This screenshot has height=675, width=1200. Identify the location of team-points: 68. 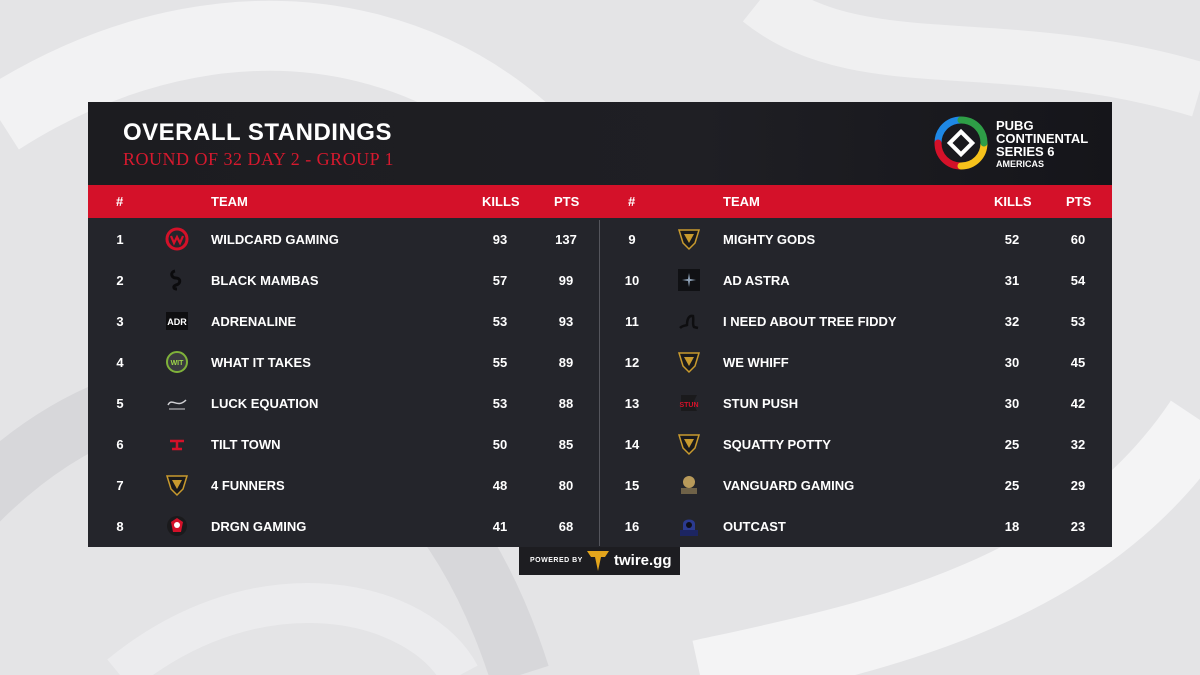
(566, 526).